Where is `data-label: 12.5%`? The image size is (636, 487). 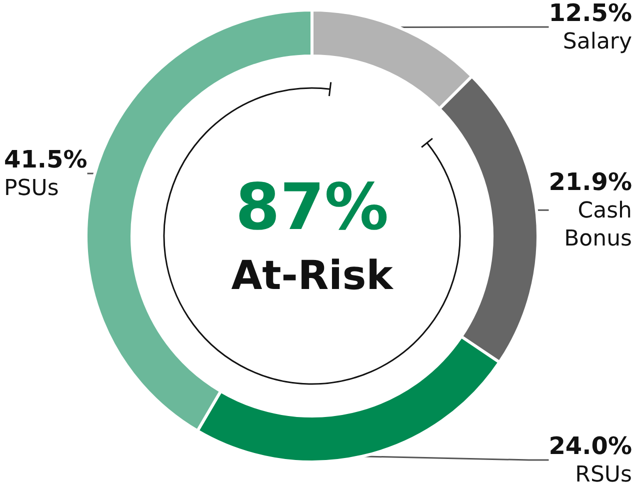
data-label: 12.5% is located at coordinates (590, 13).